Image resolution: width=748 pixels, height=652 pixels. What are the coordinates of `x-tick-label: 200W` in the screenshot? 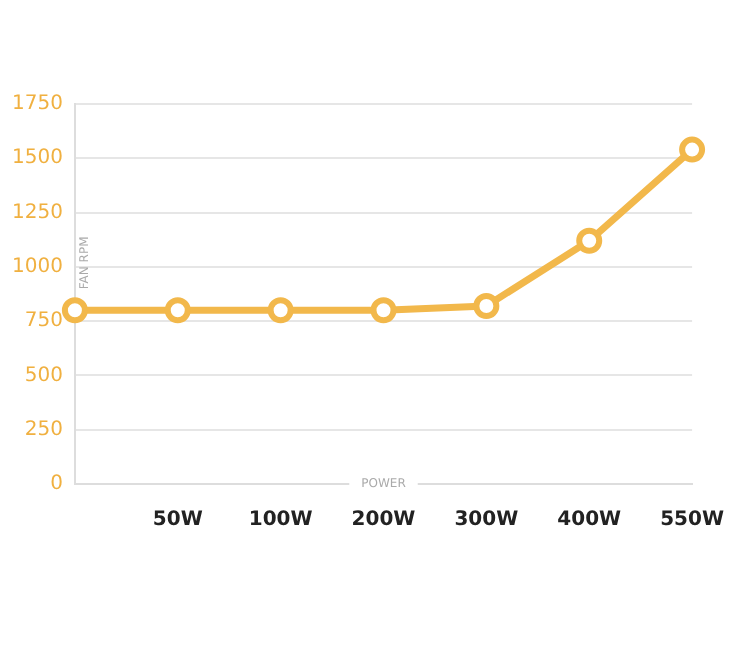 It's located at (383, 520).